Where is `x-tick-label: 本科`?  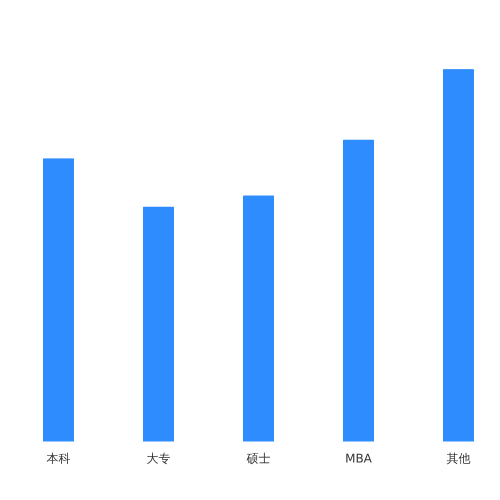
x-tick-label: 本科 is located at coordinates (58, 459).